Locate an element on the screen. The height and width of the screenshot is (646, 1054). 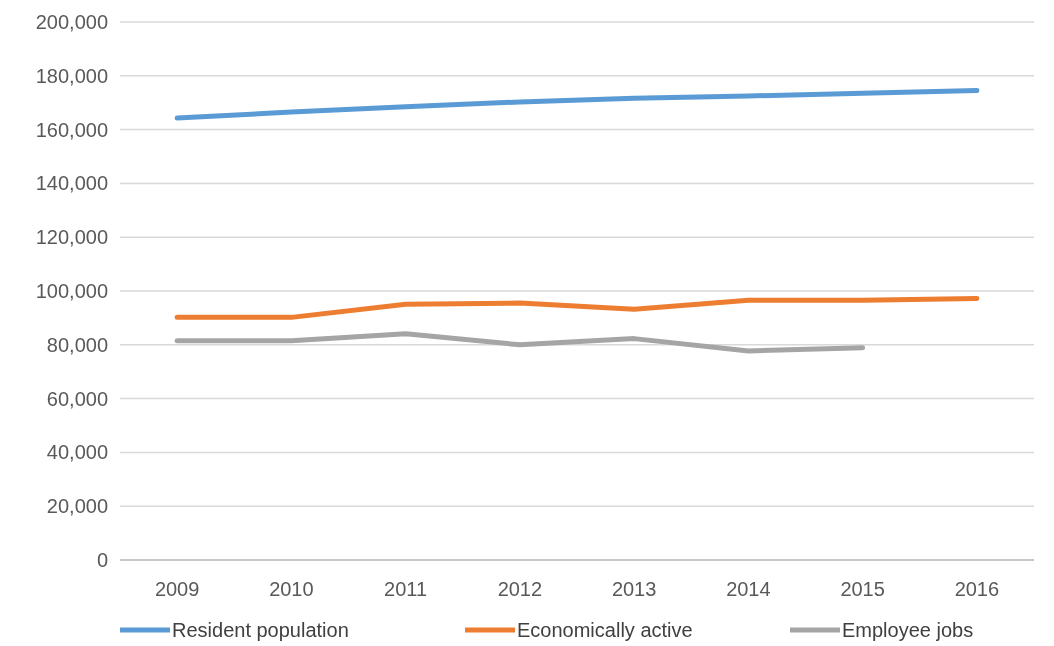
y-tick-label: 20,000 is located at coordinates (77, 506).